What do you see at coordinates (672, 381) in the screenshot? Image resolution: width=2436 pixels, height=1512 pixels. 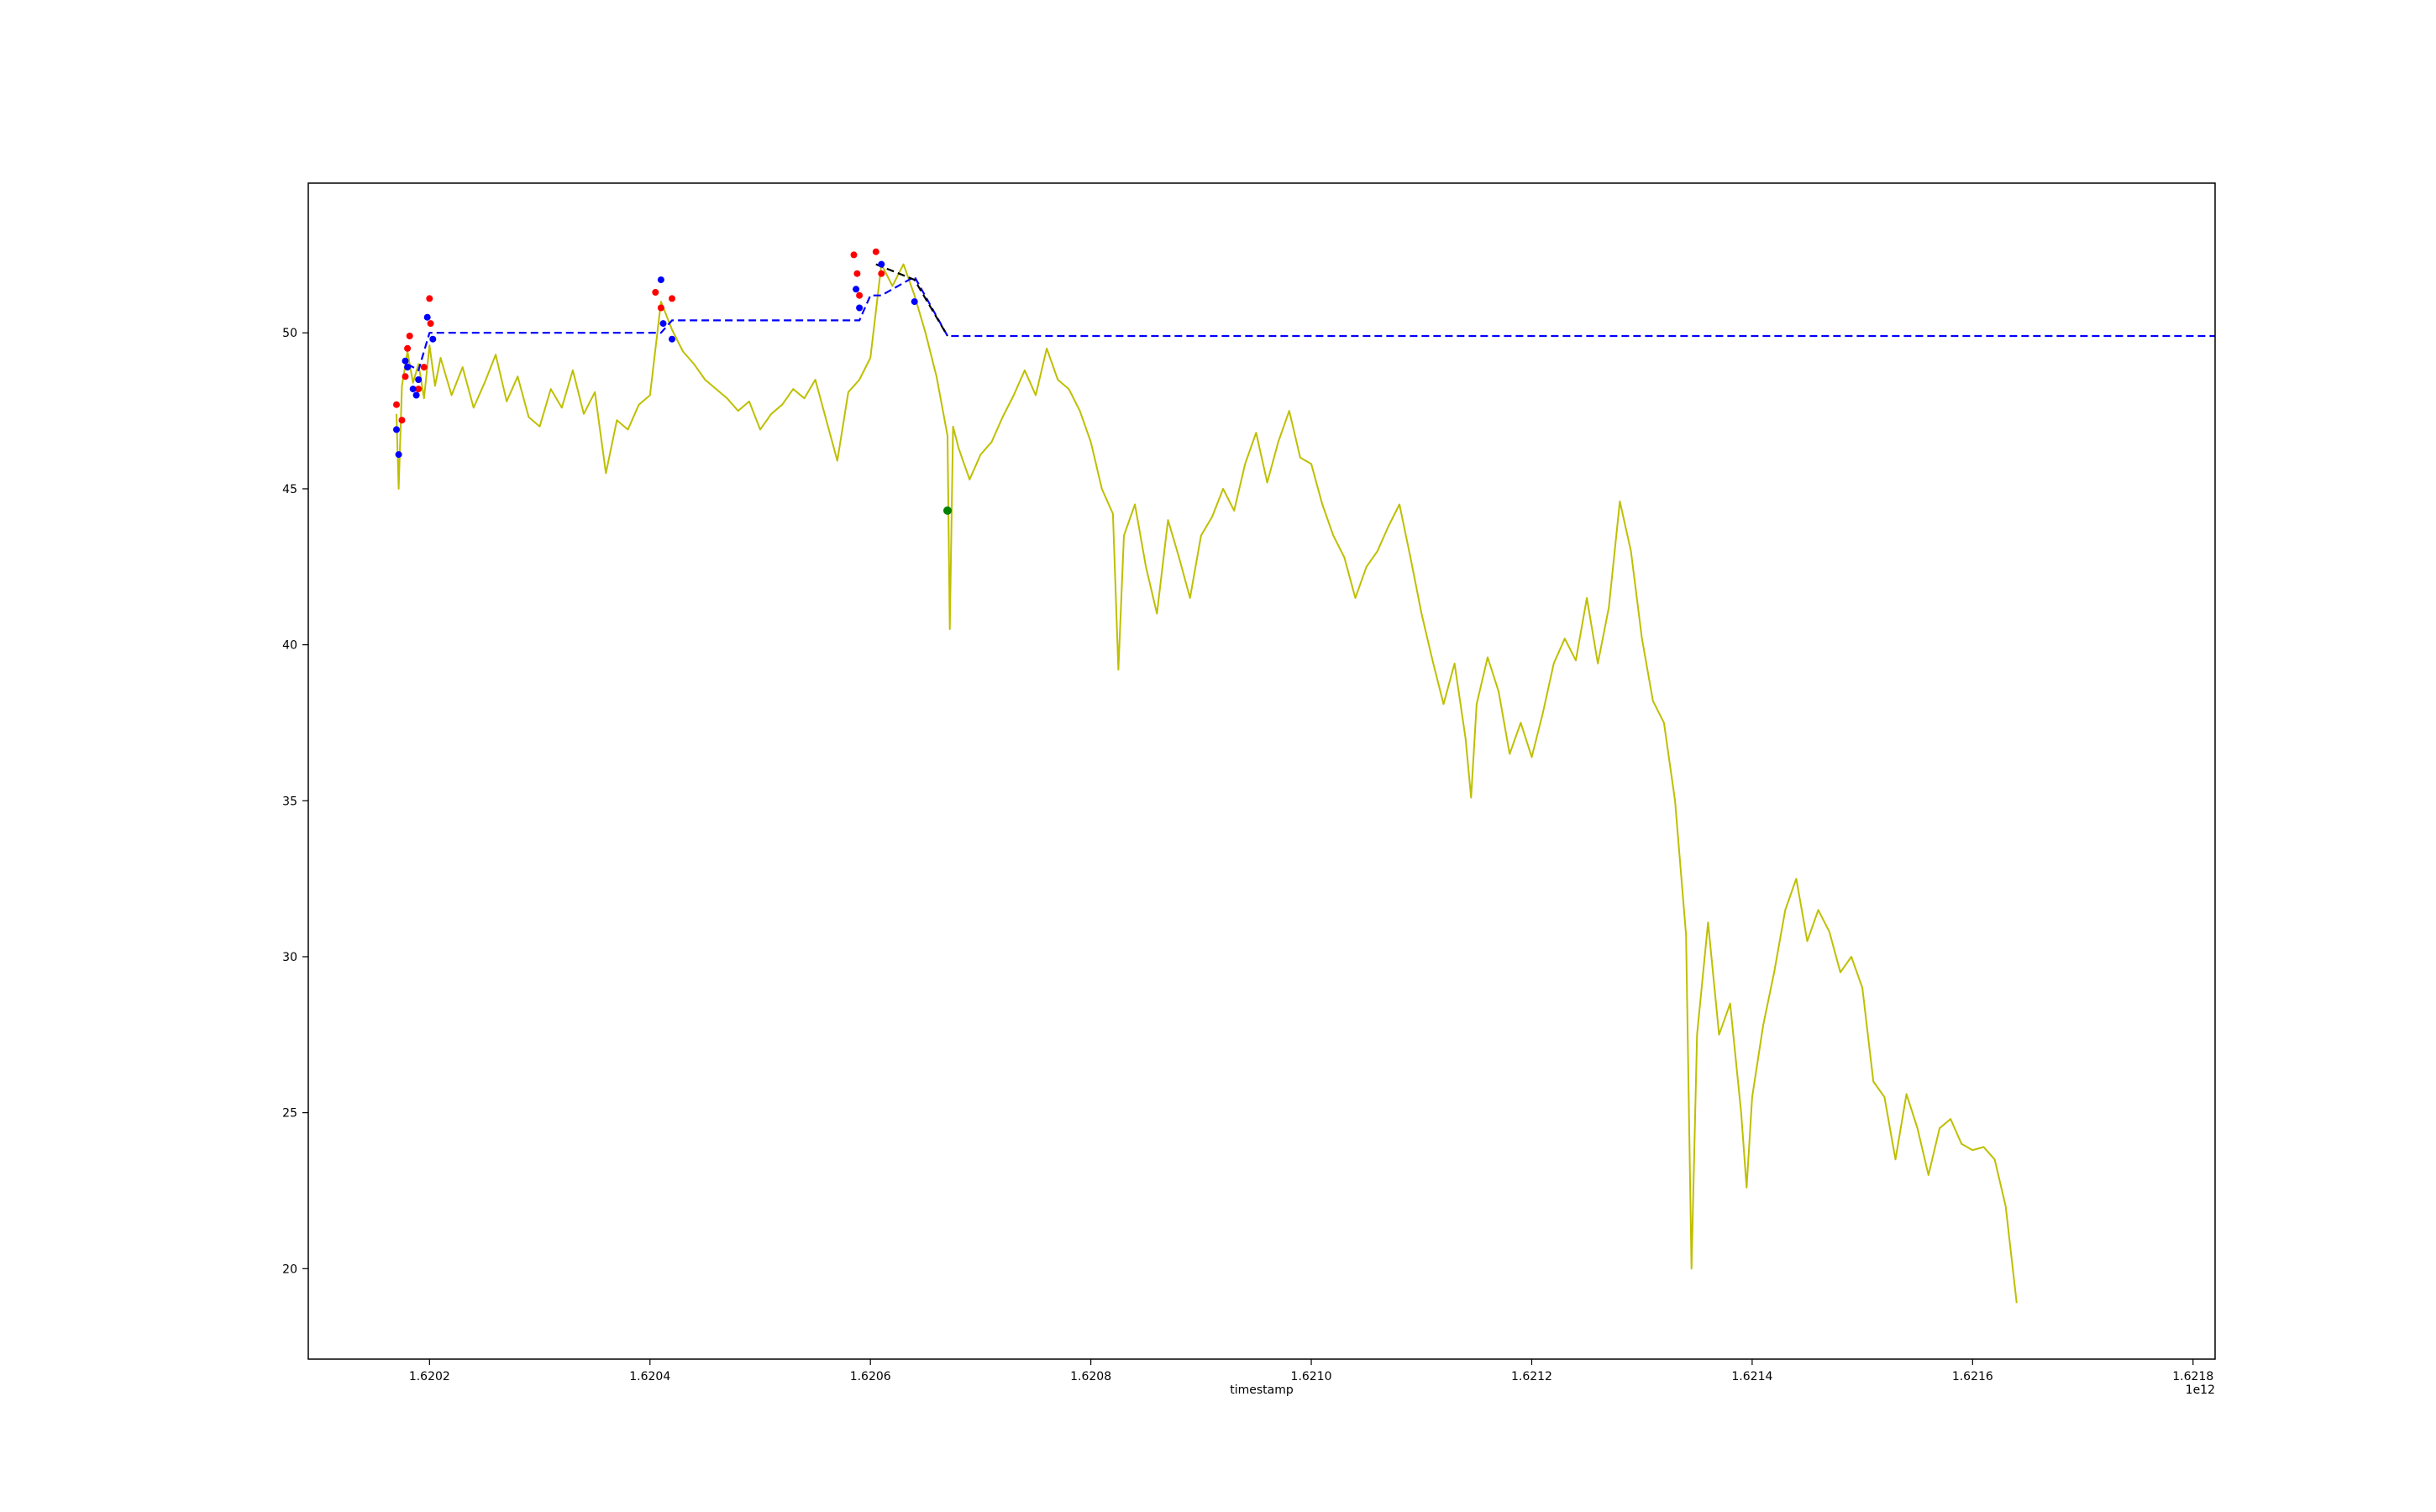 I see `marker-layer` at bounding box center [672, 381].